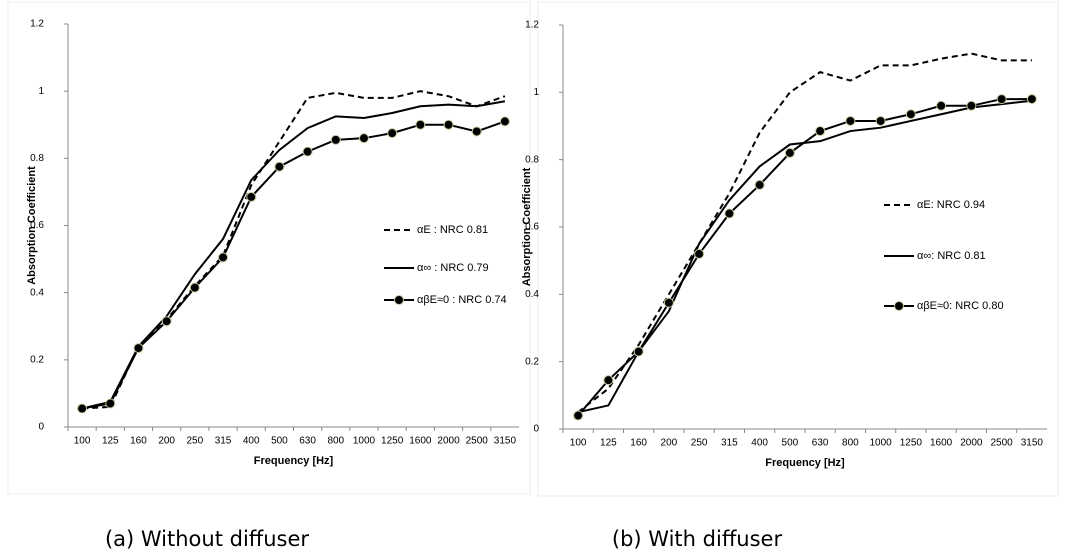 This screenshot has width=1067, height=554. I want to click on legend-label: α∞ : NRC 0.79, so click(453, 268).